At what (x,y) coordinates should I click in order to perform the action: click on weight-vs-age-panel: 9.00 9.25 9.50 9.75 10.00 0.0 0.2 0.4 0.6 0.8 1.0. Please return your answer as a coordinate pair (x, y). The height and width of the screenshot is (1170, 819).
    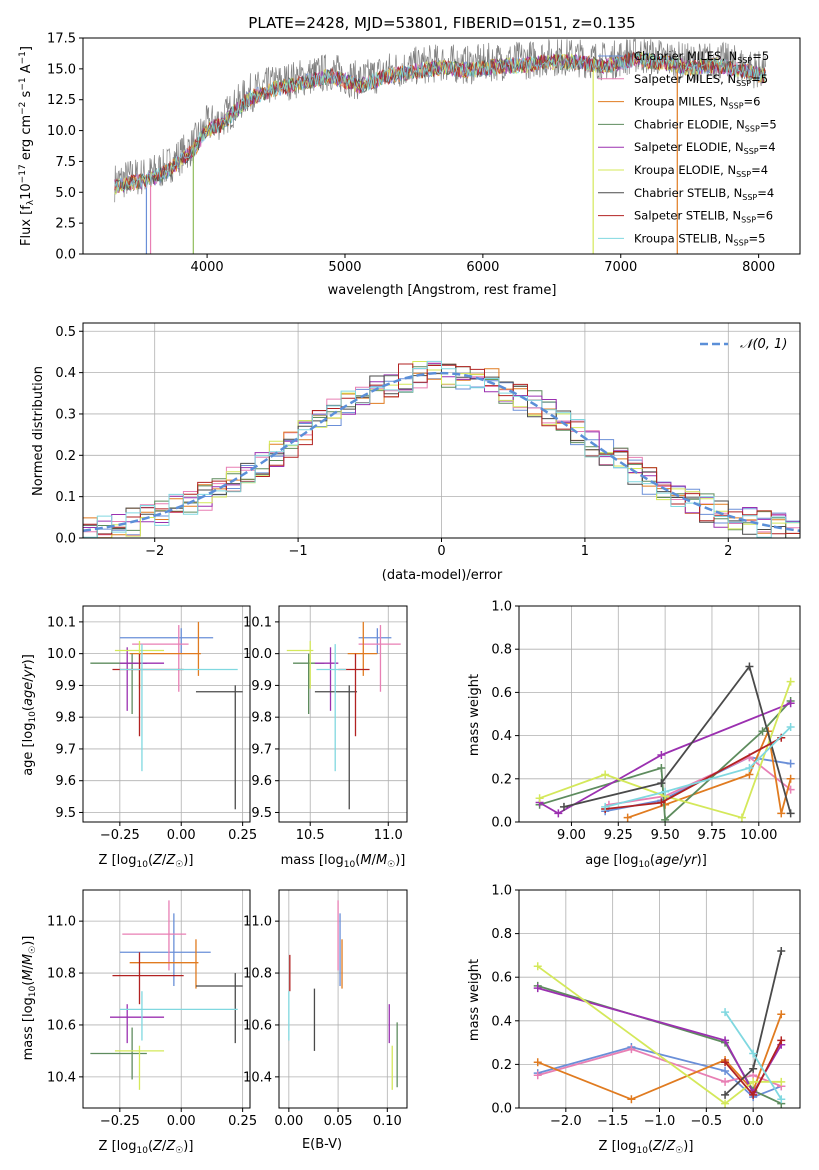
    Looking at the image, I should click on (646, 721).